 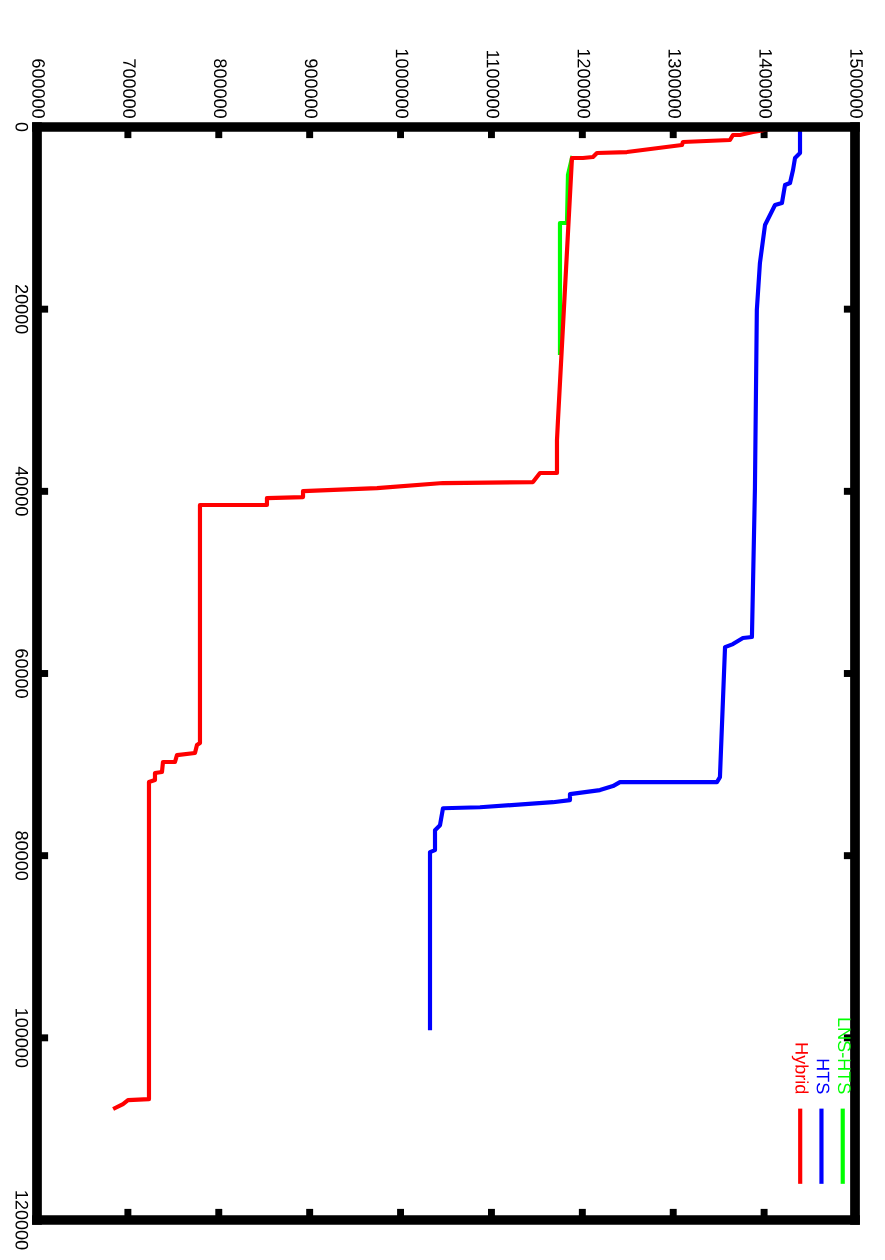 I want to click on x-tick-label: 800000, so click(x=220, y=88).